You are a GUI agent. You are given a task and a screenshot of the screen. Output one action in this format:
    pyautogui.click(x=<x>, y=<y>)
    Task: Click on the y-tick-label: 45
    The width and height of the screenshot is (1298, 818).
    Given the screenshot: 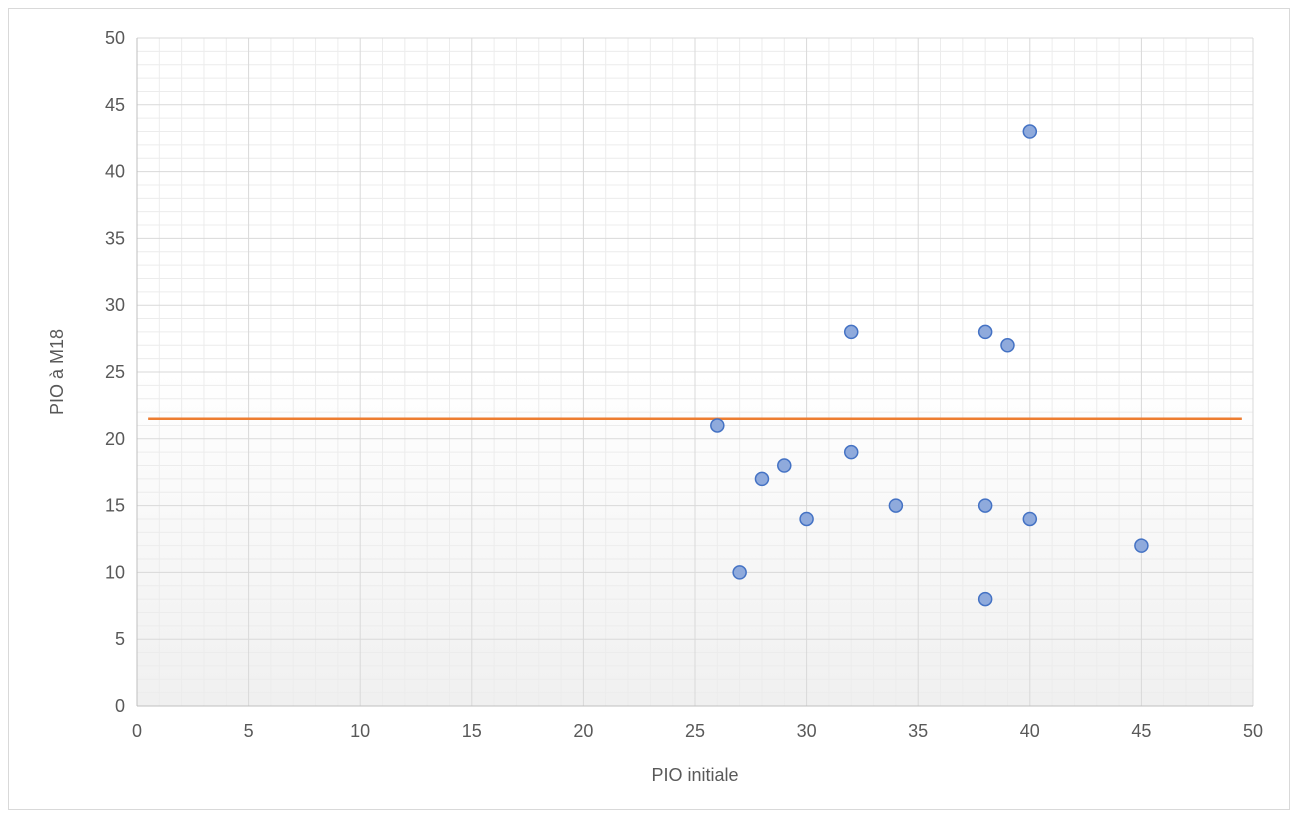 What is the action you would take?
    pyautogui.click(x=115, y=105)
    